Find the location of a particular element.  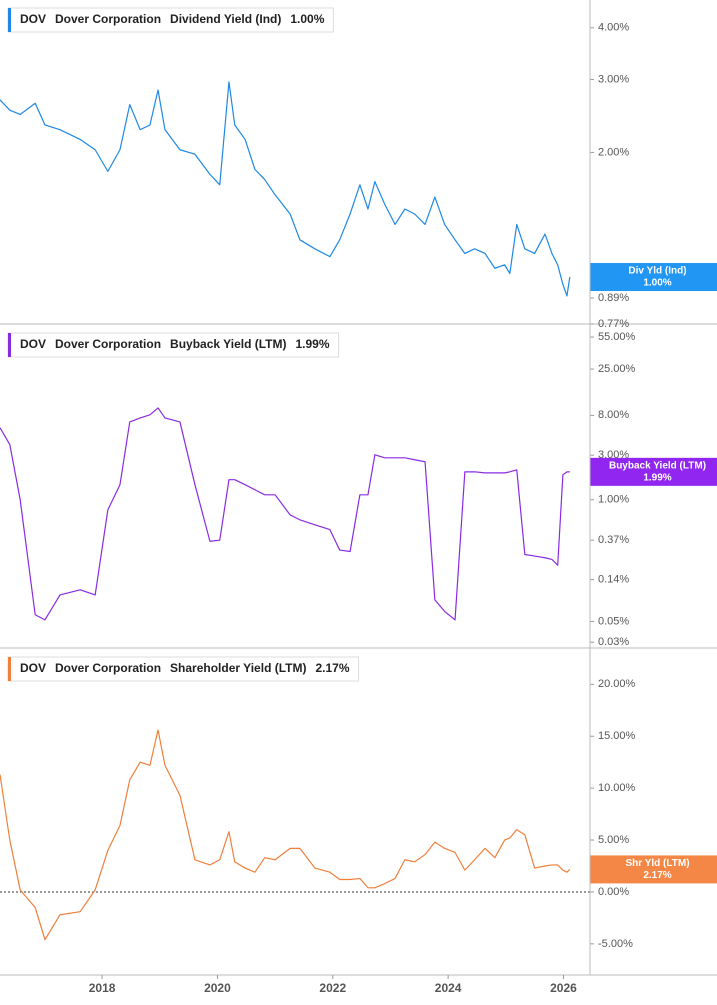

x-tick-label: 2026 is located at coordinates (563, 988).